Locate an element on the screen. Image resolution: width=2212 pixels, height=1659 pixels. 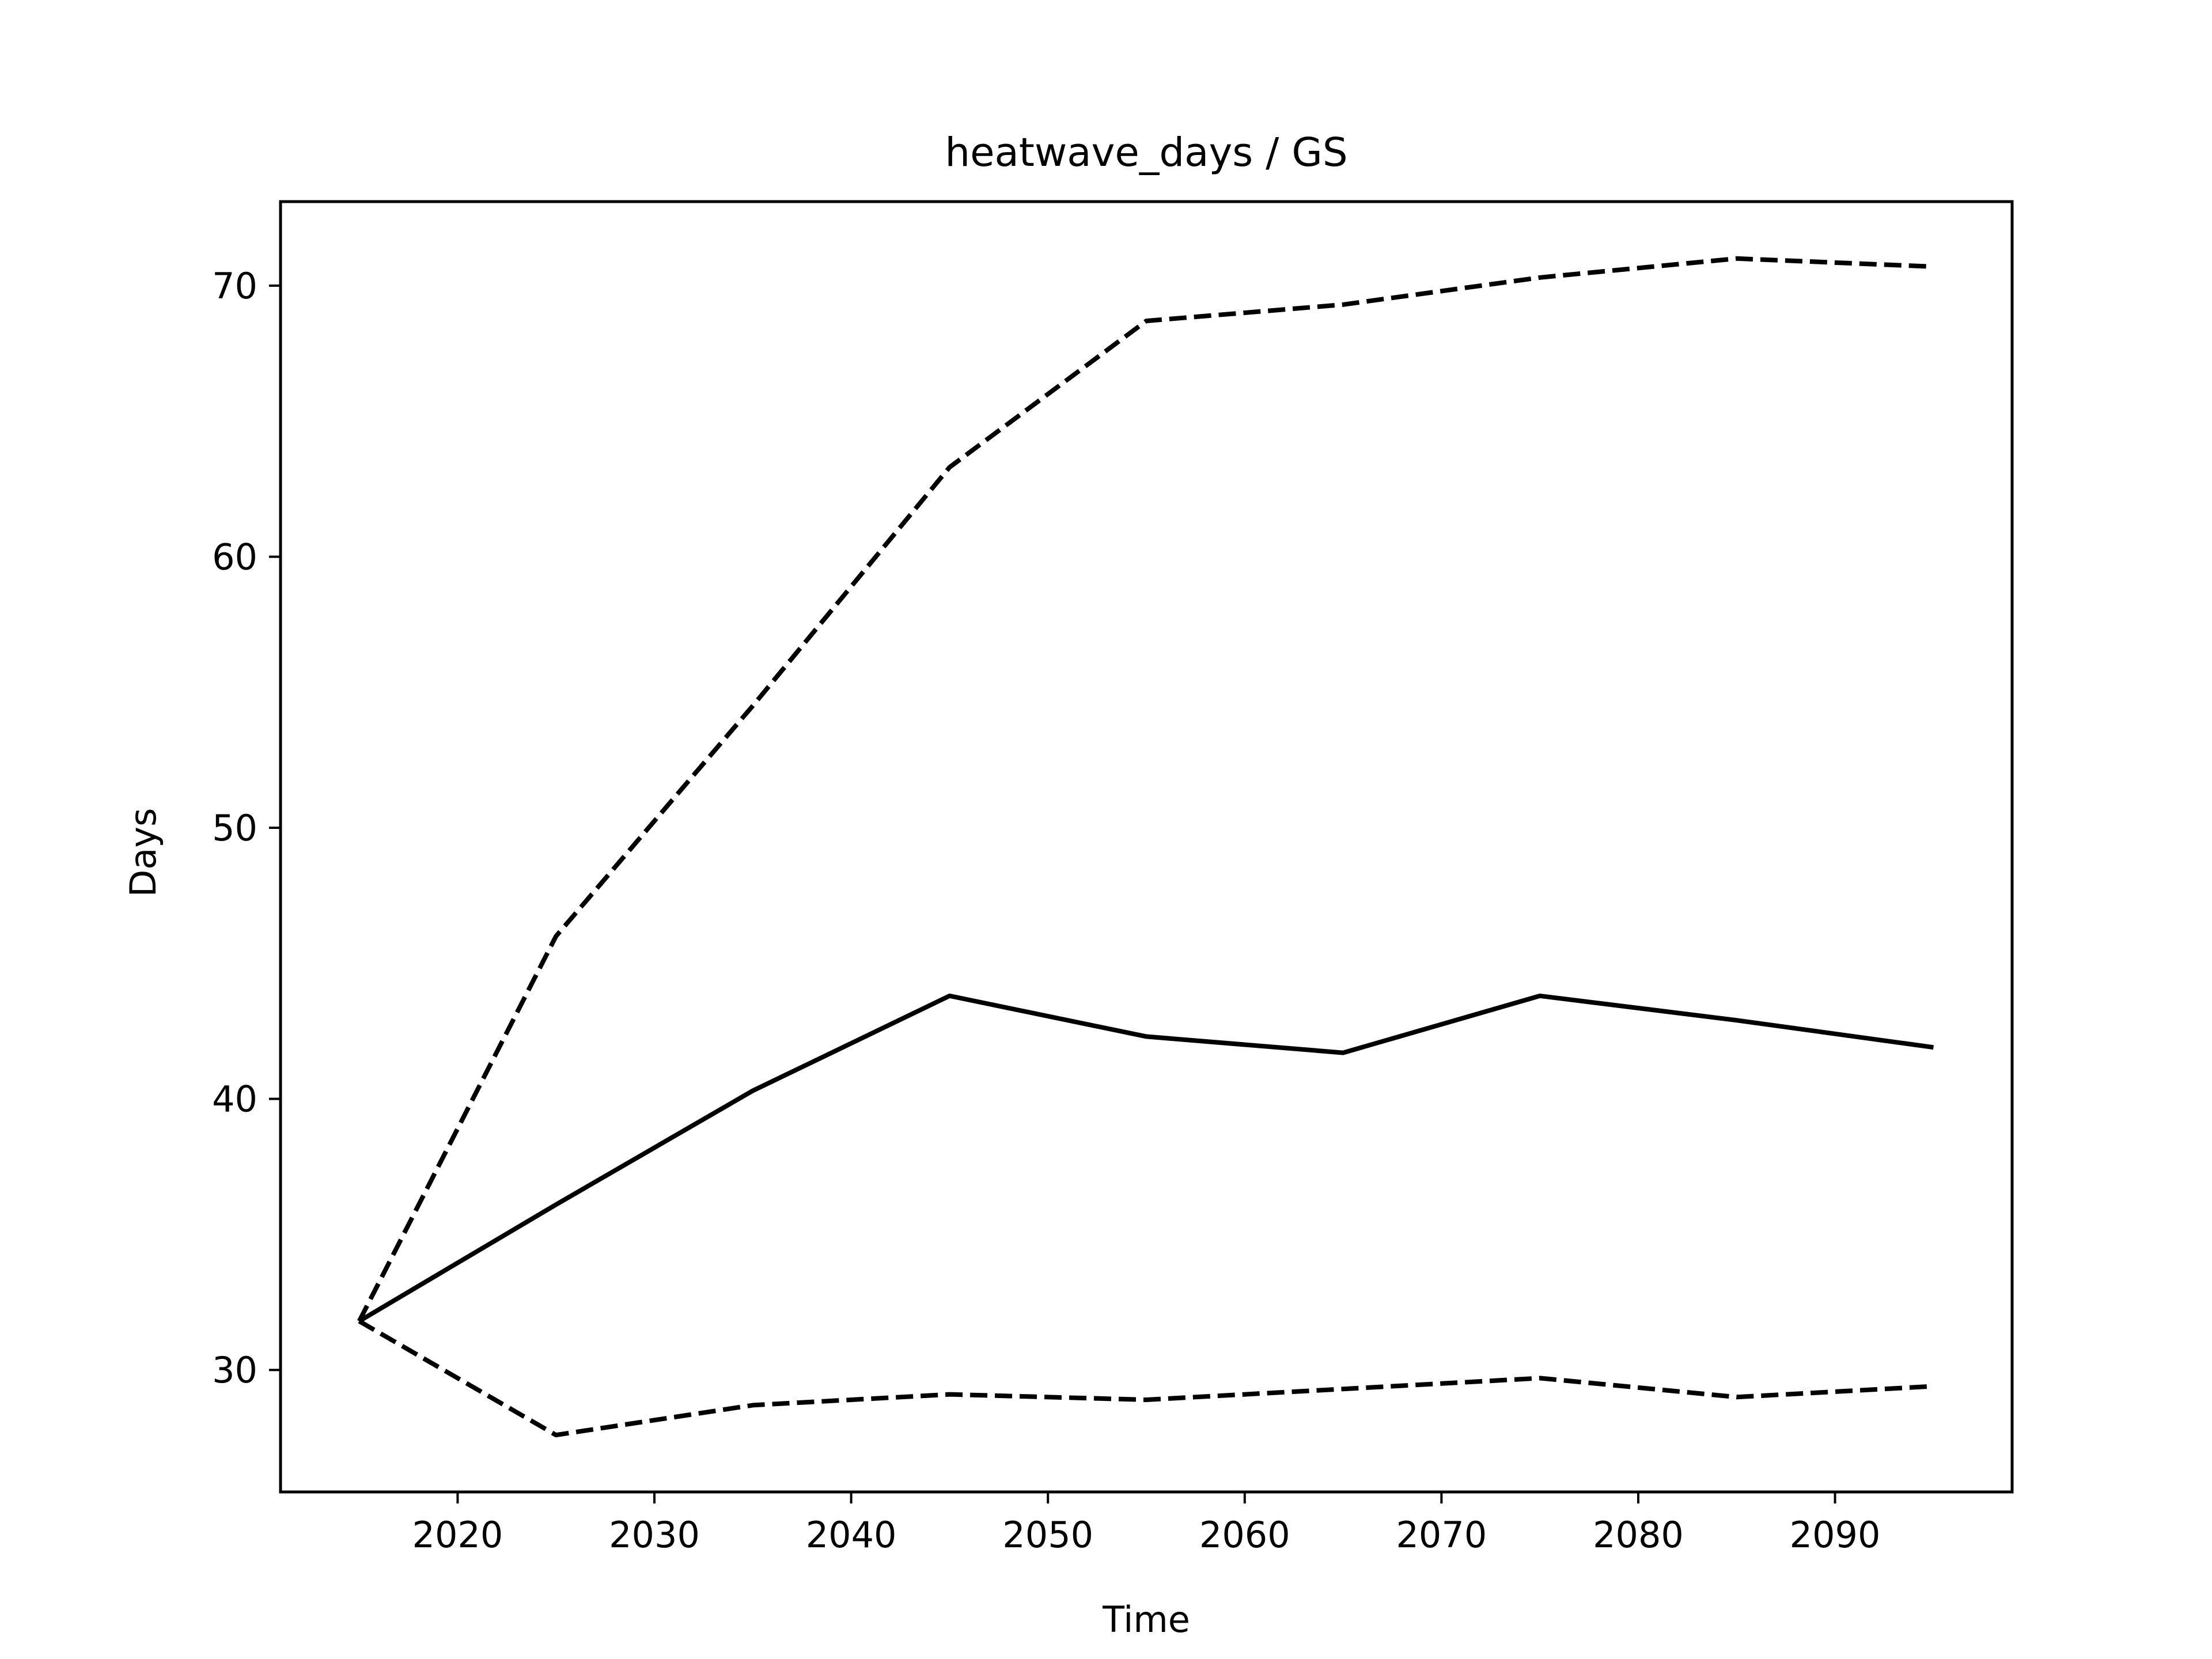
y-tick-label: 40 is located at coordinates (234, 1099).